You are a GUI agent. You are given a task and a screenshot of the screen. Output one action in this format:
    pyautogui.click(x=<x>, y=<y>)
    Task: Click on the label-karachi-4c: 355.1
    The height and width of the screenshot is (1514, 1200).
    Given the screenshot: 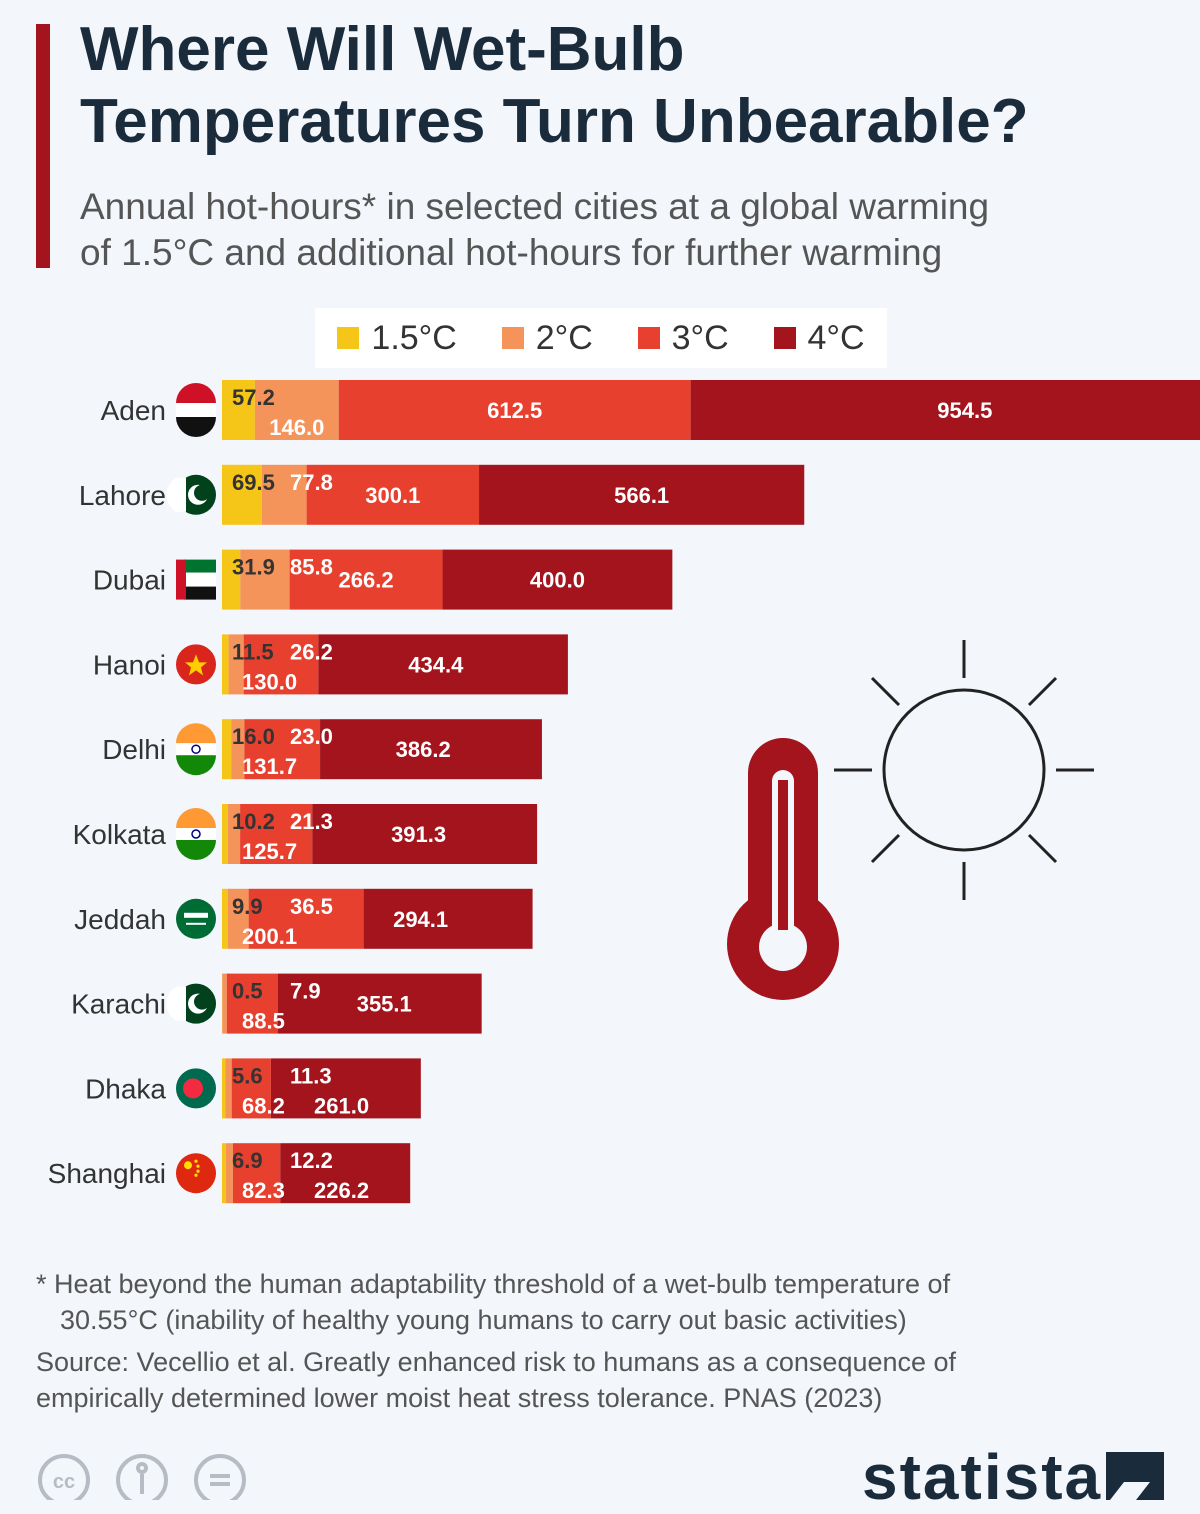 What is the action you would take?
    pyautogui.click(x=384, y=1004)
    